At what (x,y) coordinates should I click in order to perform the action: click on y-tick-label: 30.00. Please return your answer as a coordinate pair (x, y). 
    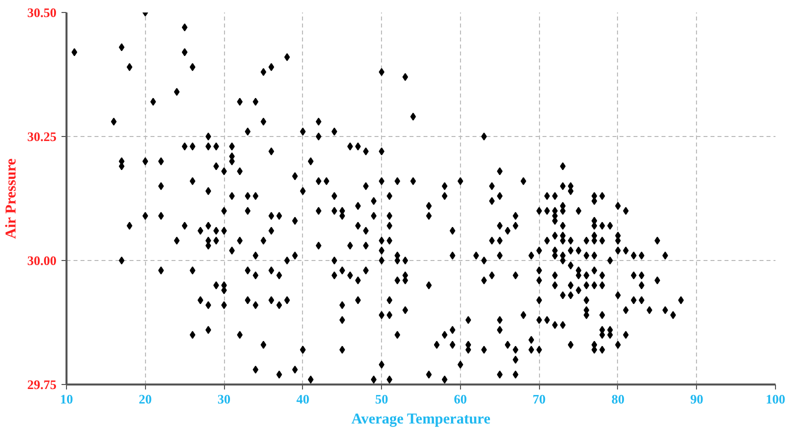
    Looking at the image, I should click on (41, 260).